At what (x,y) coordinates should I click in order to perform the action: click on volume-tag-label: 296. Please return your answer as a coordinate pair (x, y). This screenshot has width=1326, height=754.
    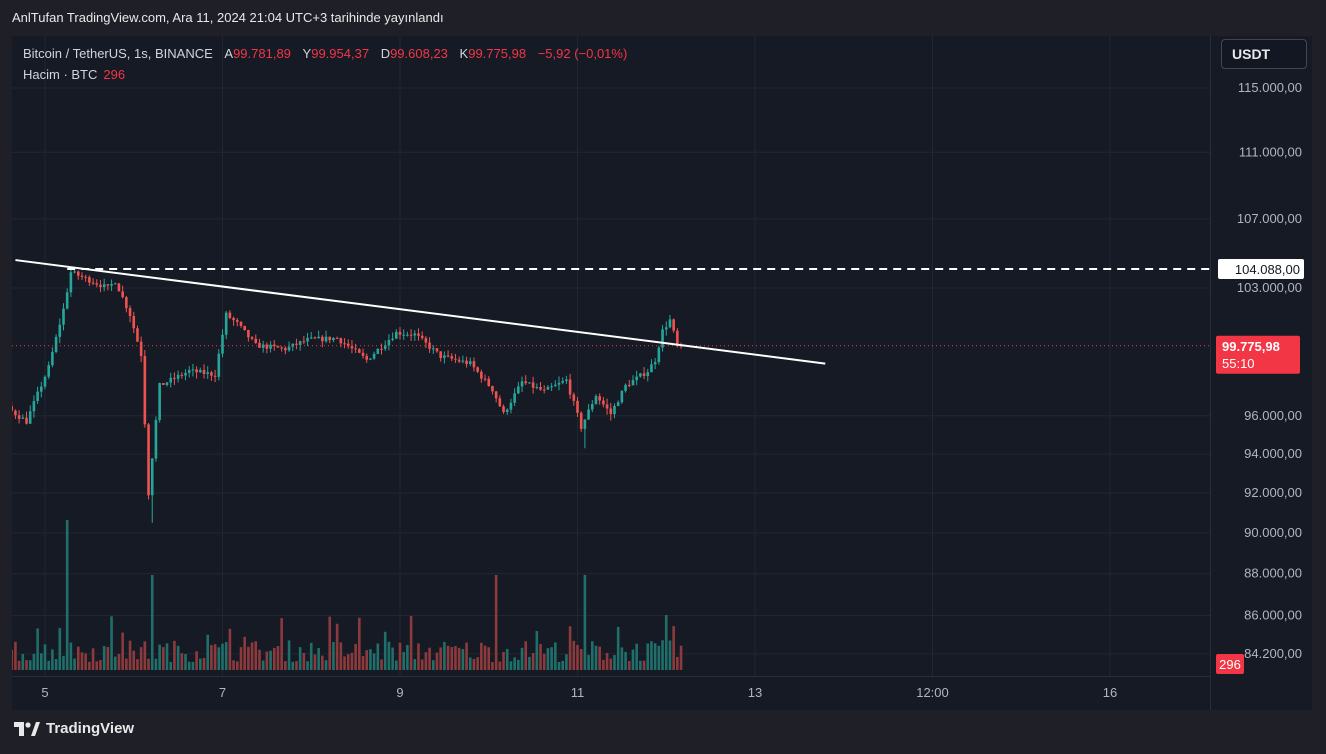
    Looking at the image, I should click on (1230, 664).